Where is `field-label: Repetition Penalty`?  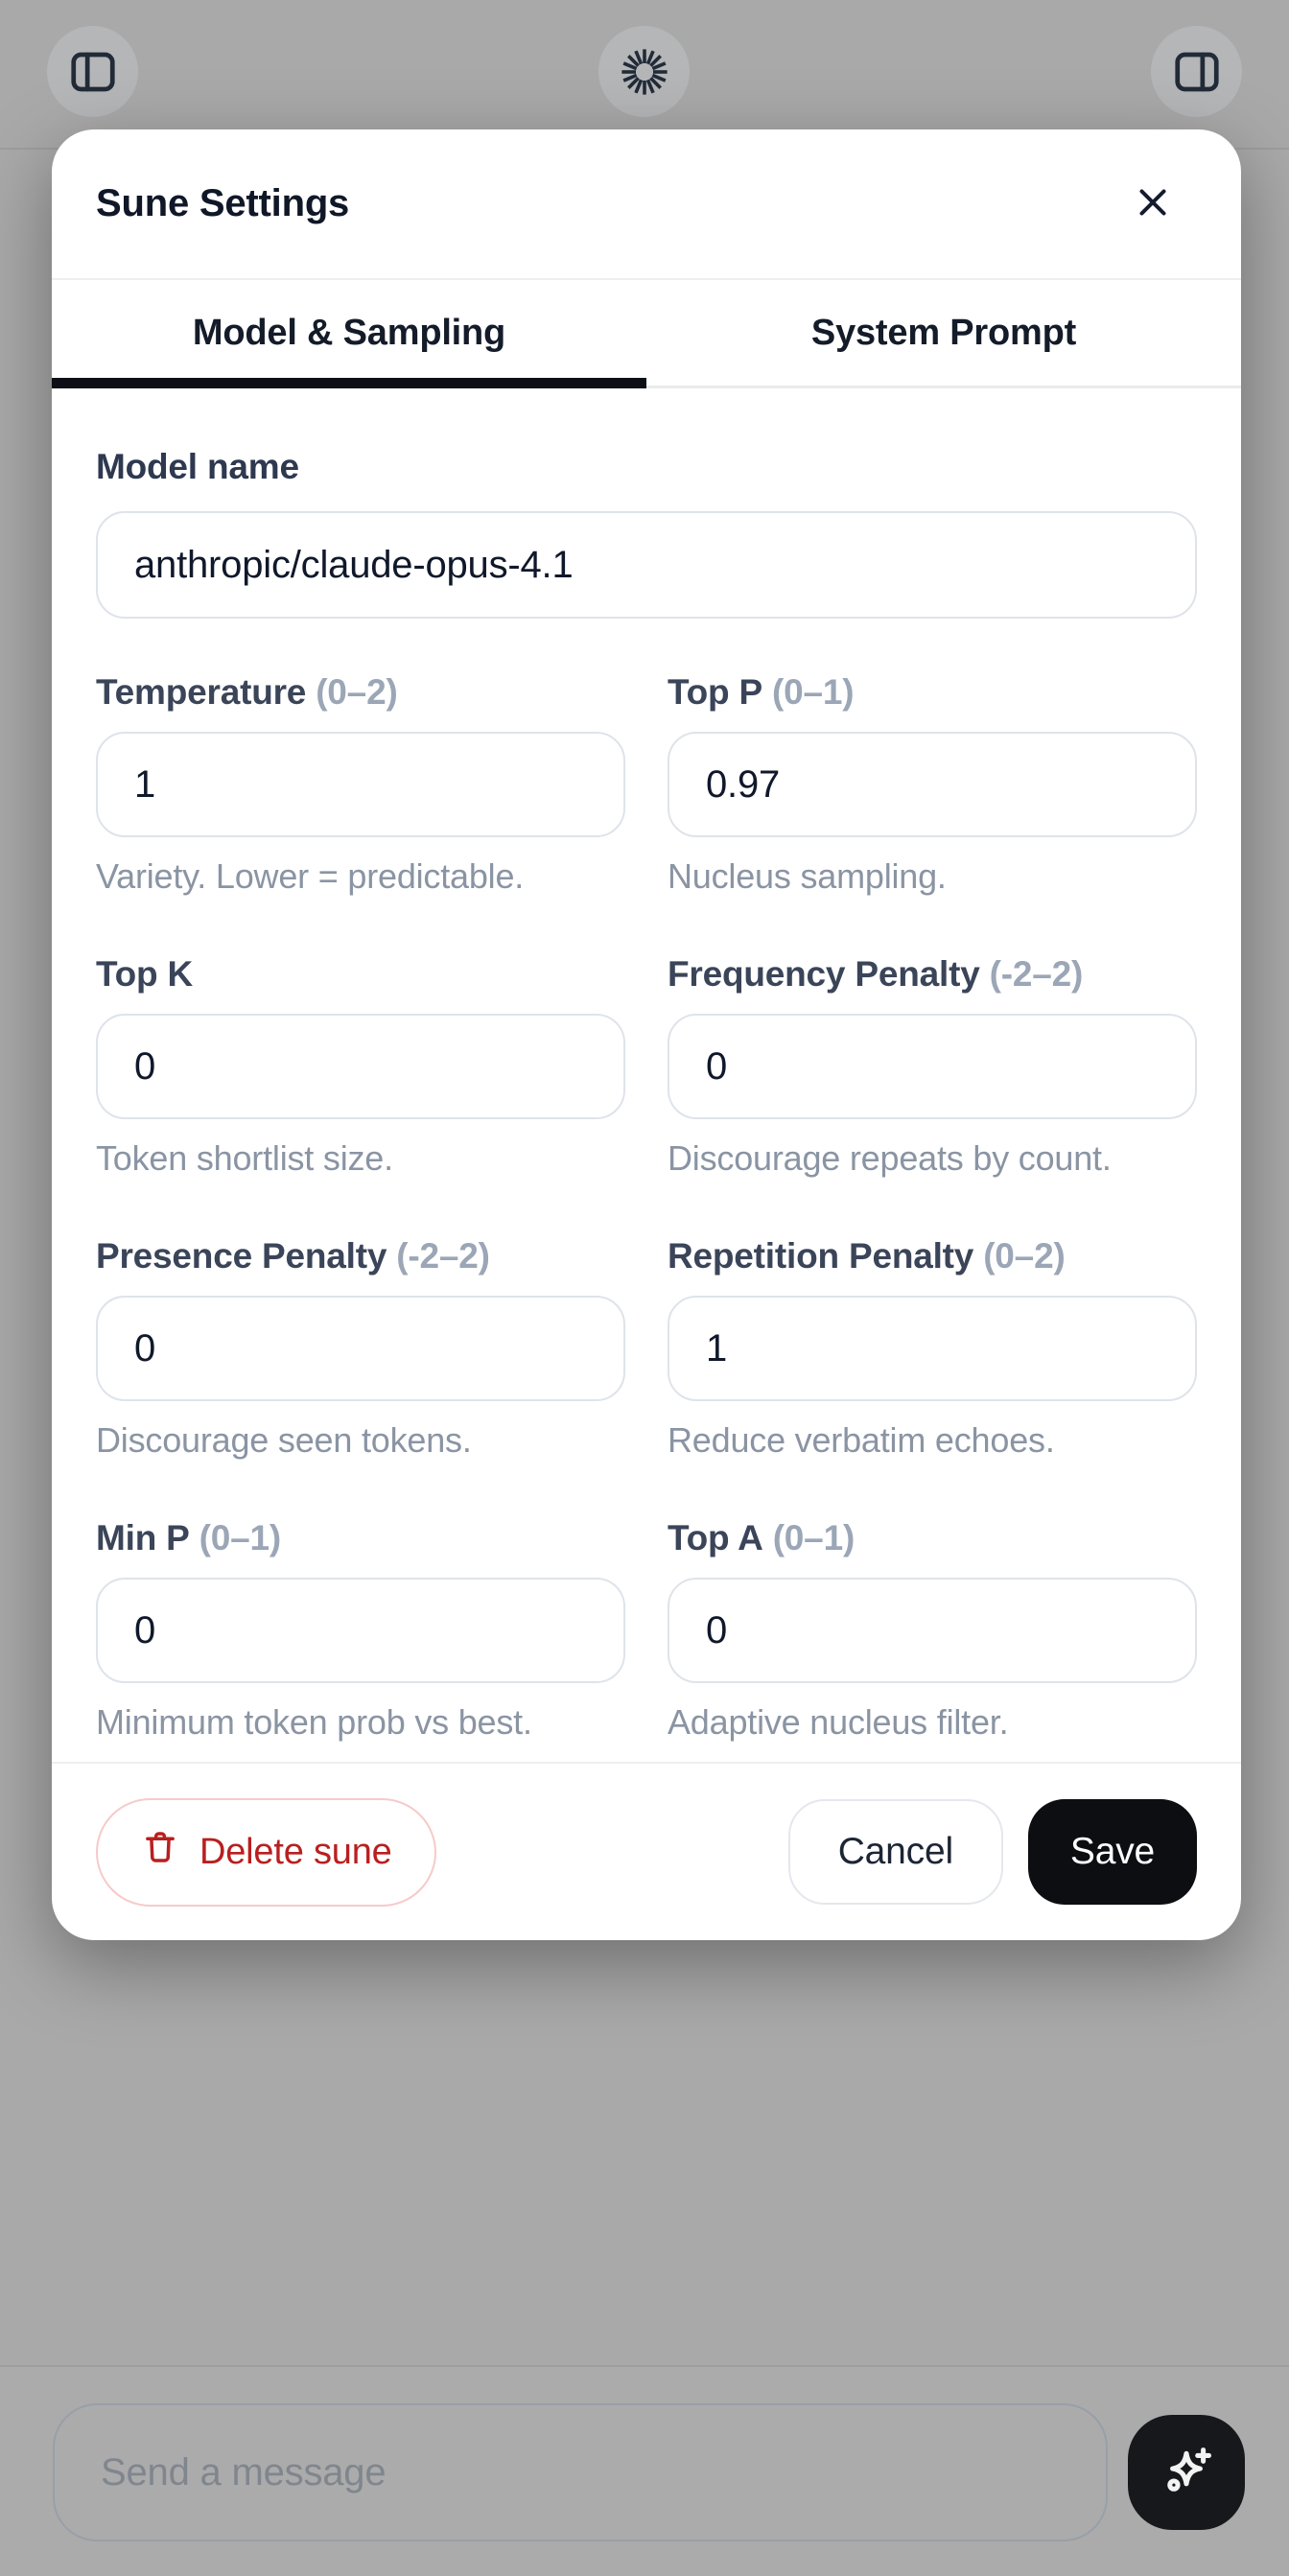
field-label: Repetition Penalty is located at coordinates (821, 1256).